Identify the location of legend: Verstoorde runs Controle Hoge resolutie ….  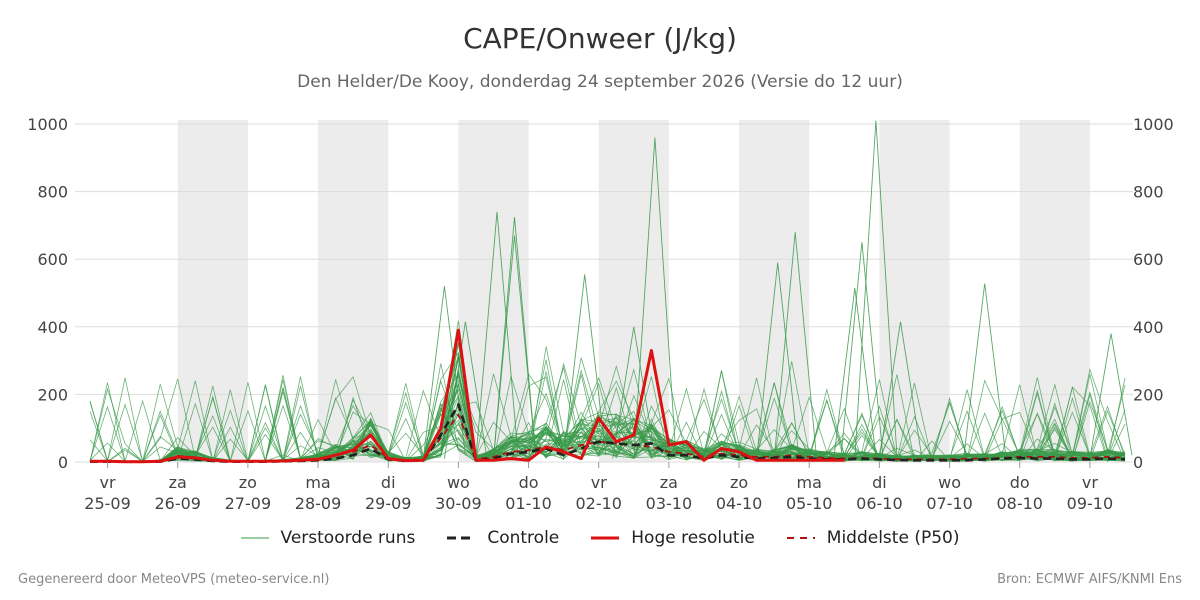
(600, 538).